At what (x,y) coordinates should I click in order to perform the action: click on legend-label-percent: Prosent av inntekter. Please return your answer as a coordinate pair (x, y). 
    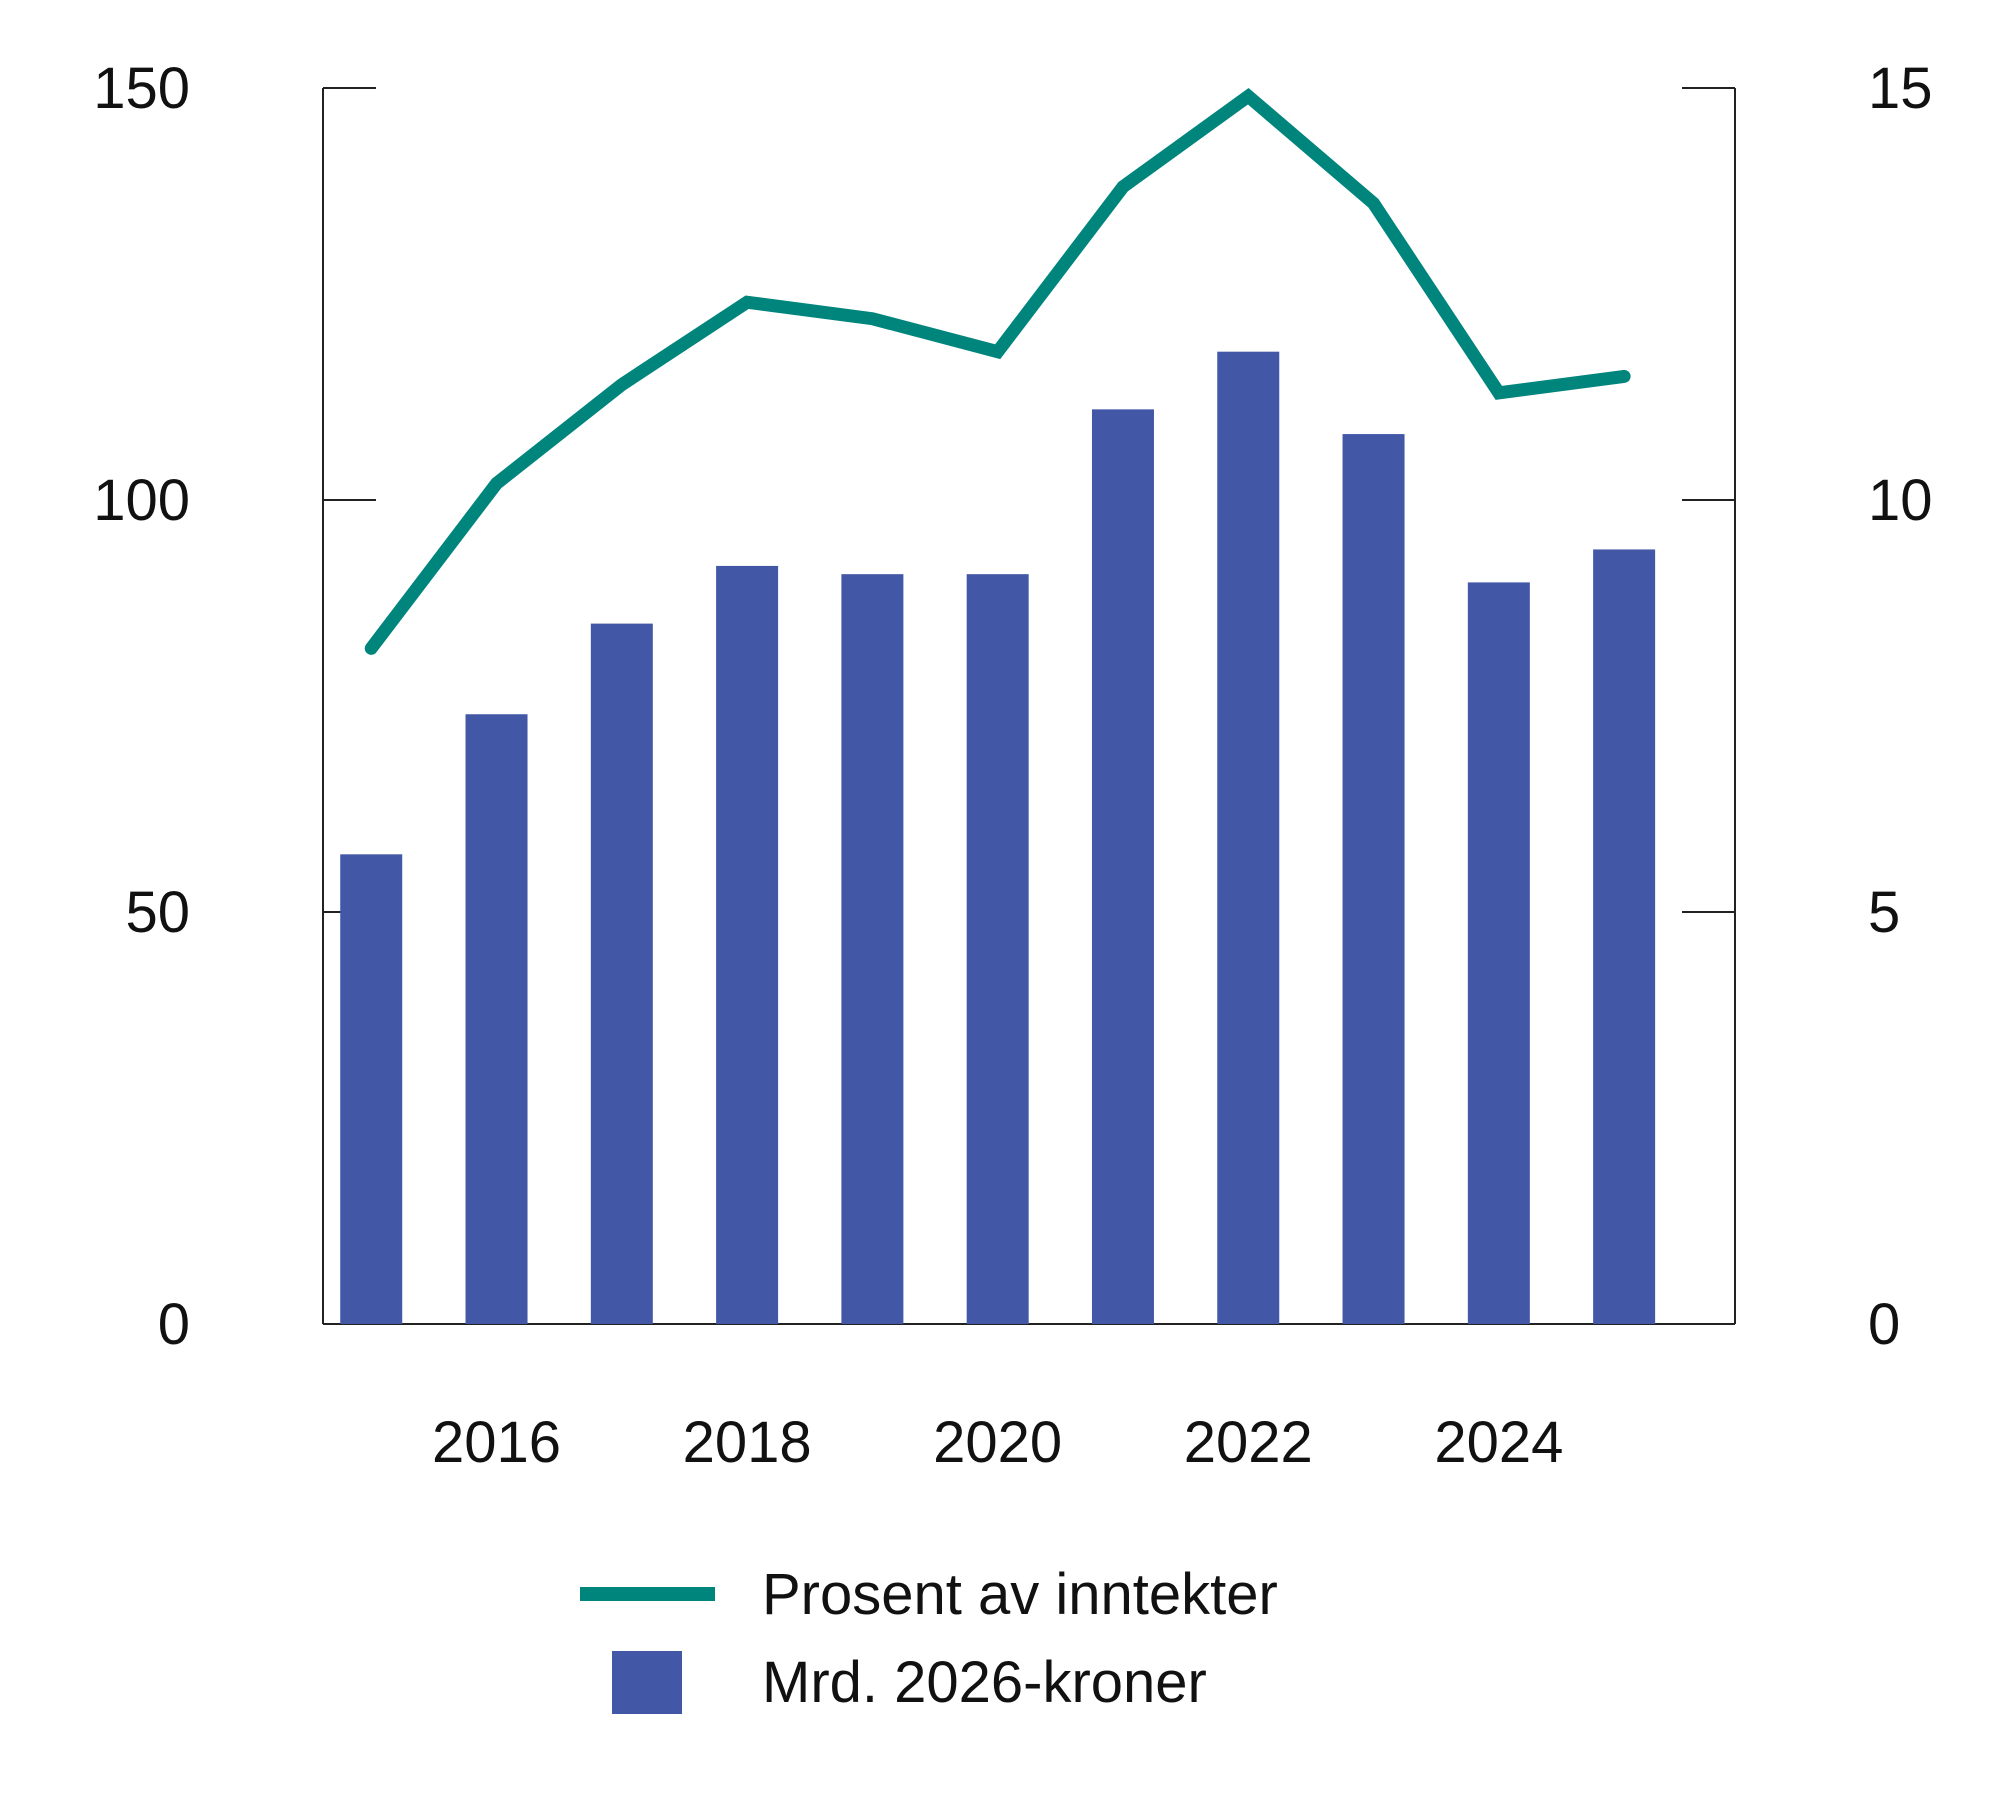
    Looking at the image, I should click on (1020, 1594).